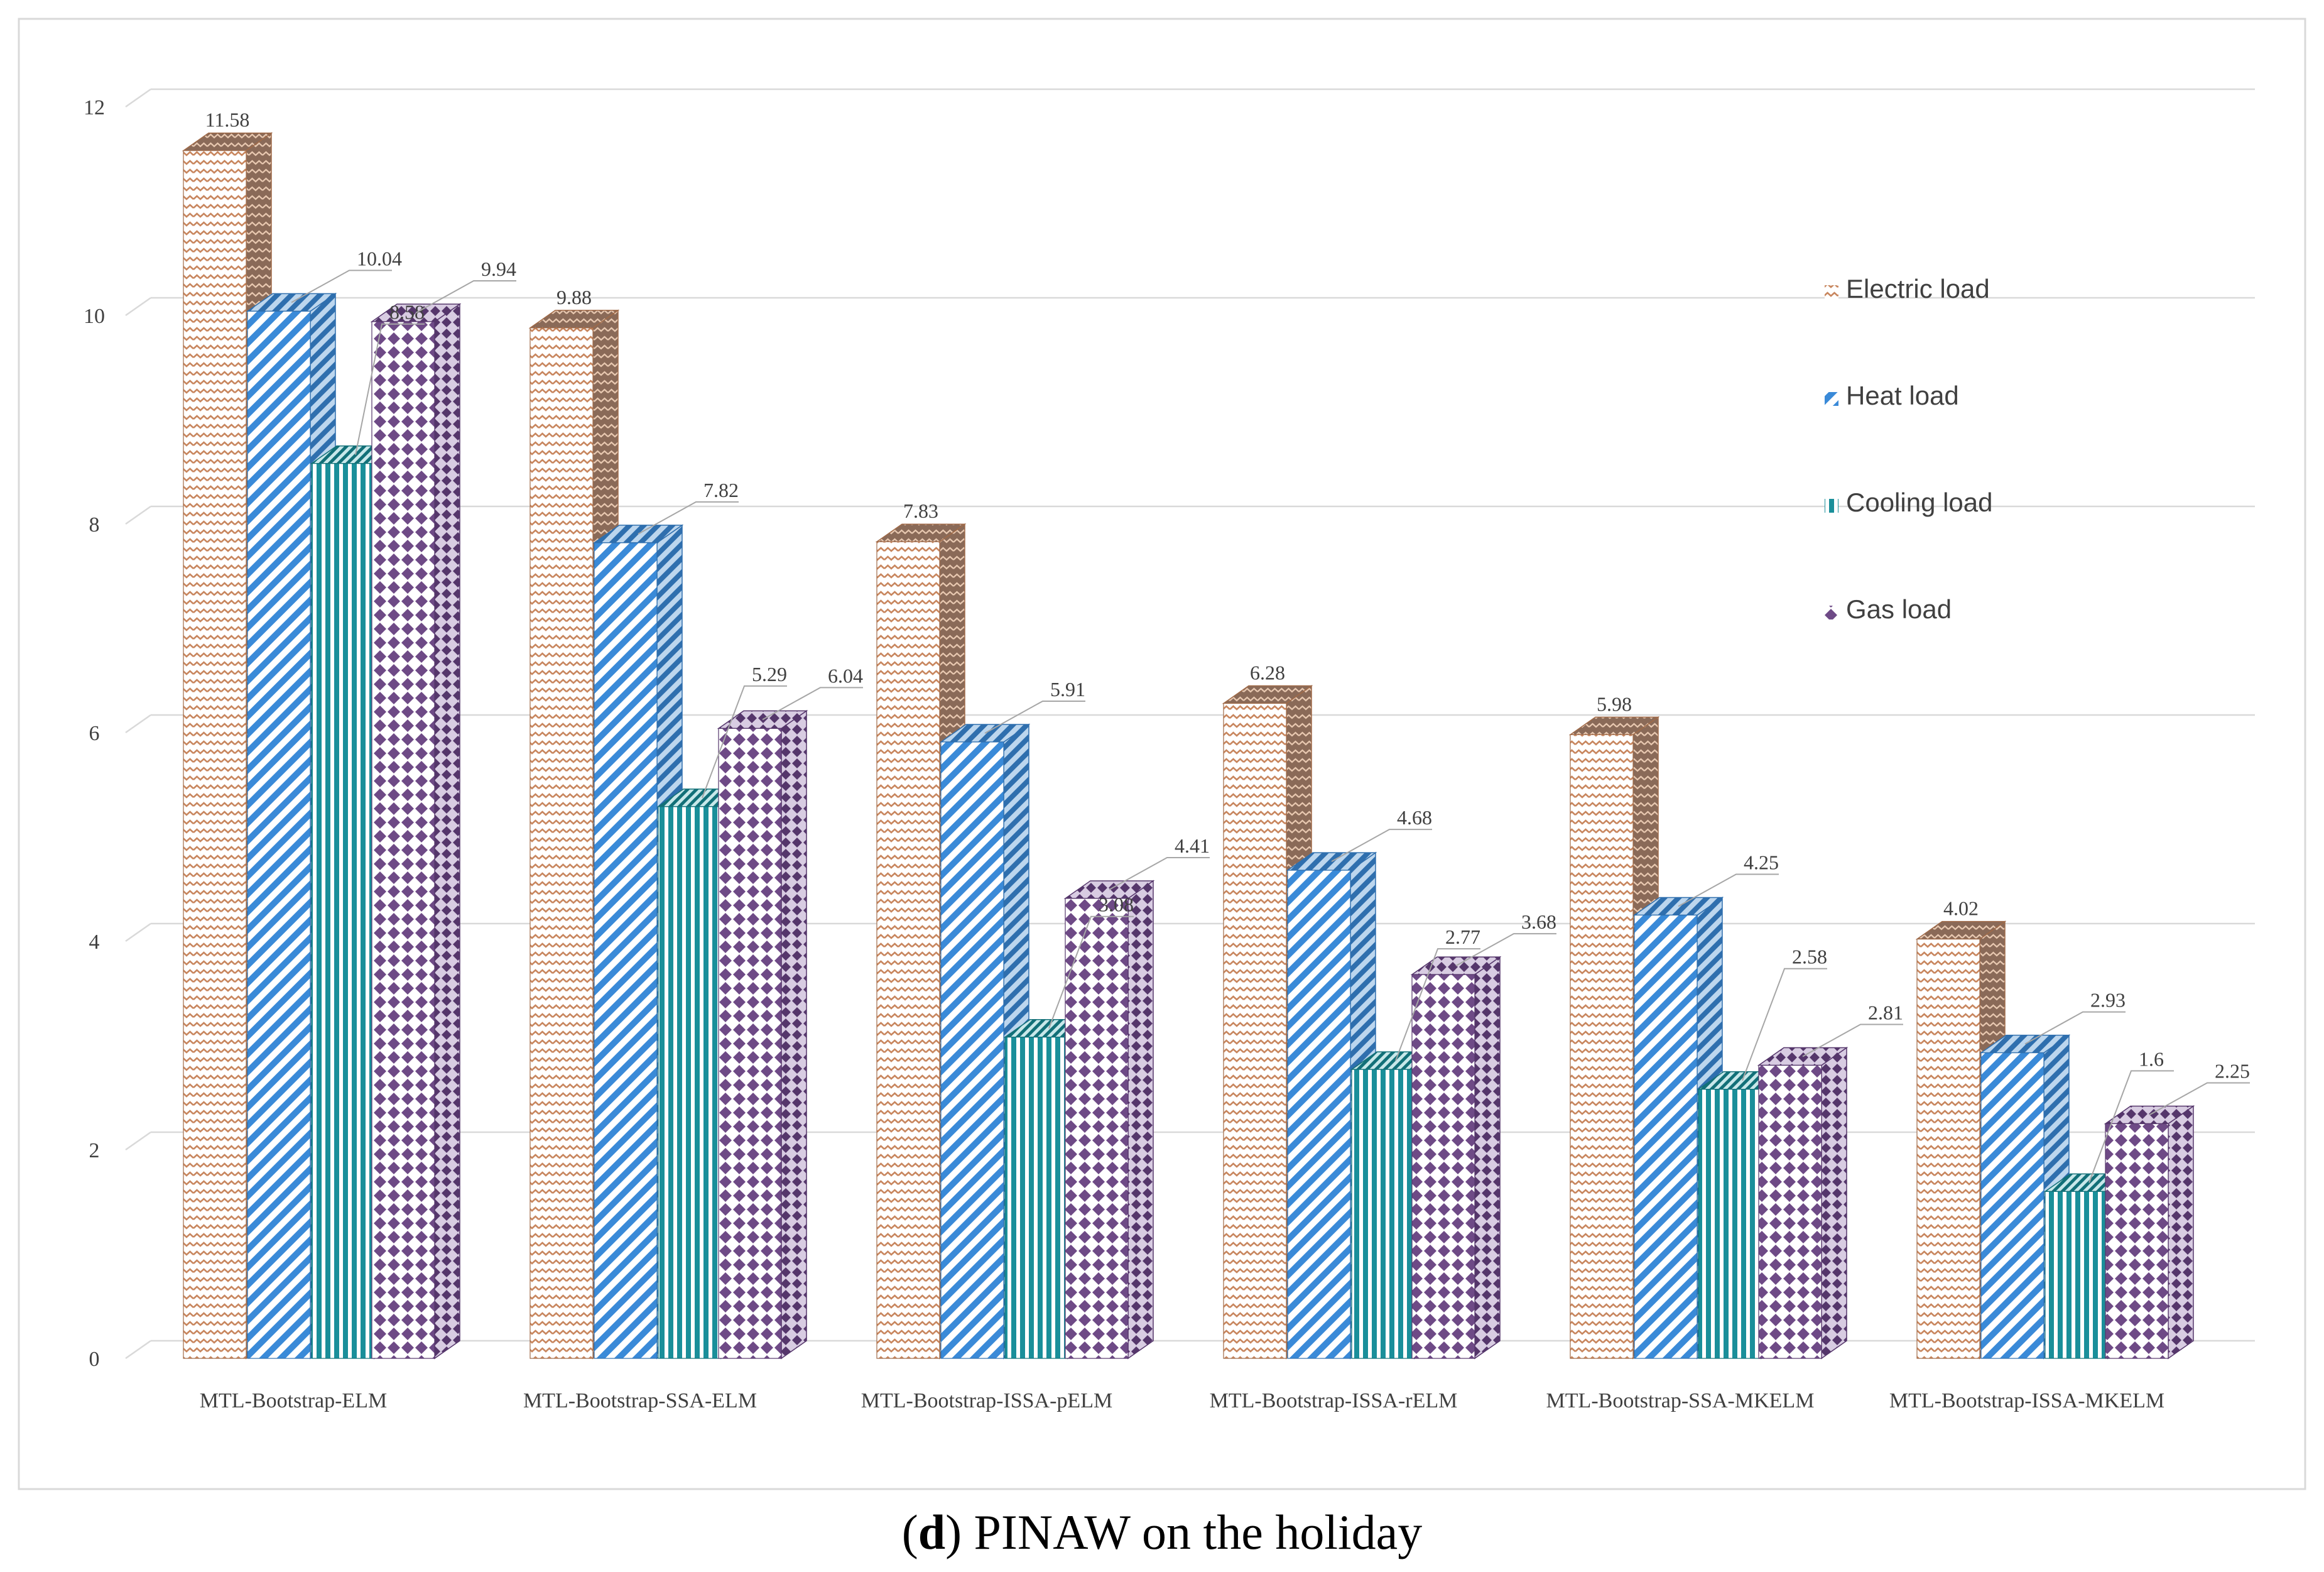 The image size is (2324, 1572). What do you see at coordinates (499, 269) in the screenshot?
I see `data-label-gas-load-mtl-bootstrap-elm: 9.94` at bounding box center [499, 269].